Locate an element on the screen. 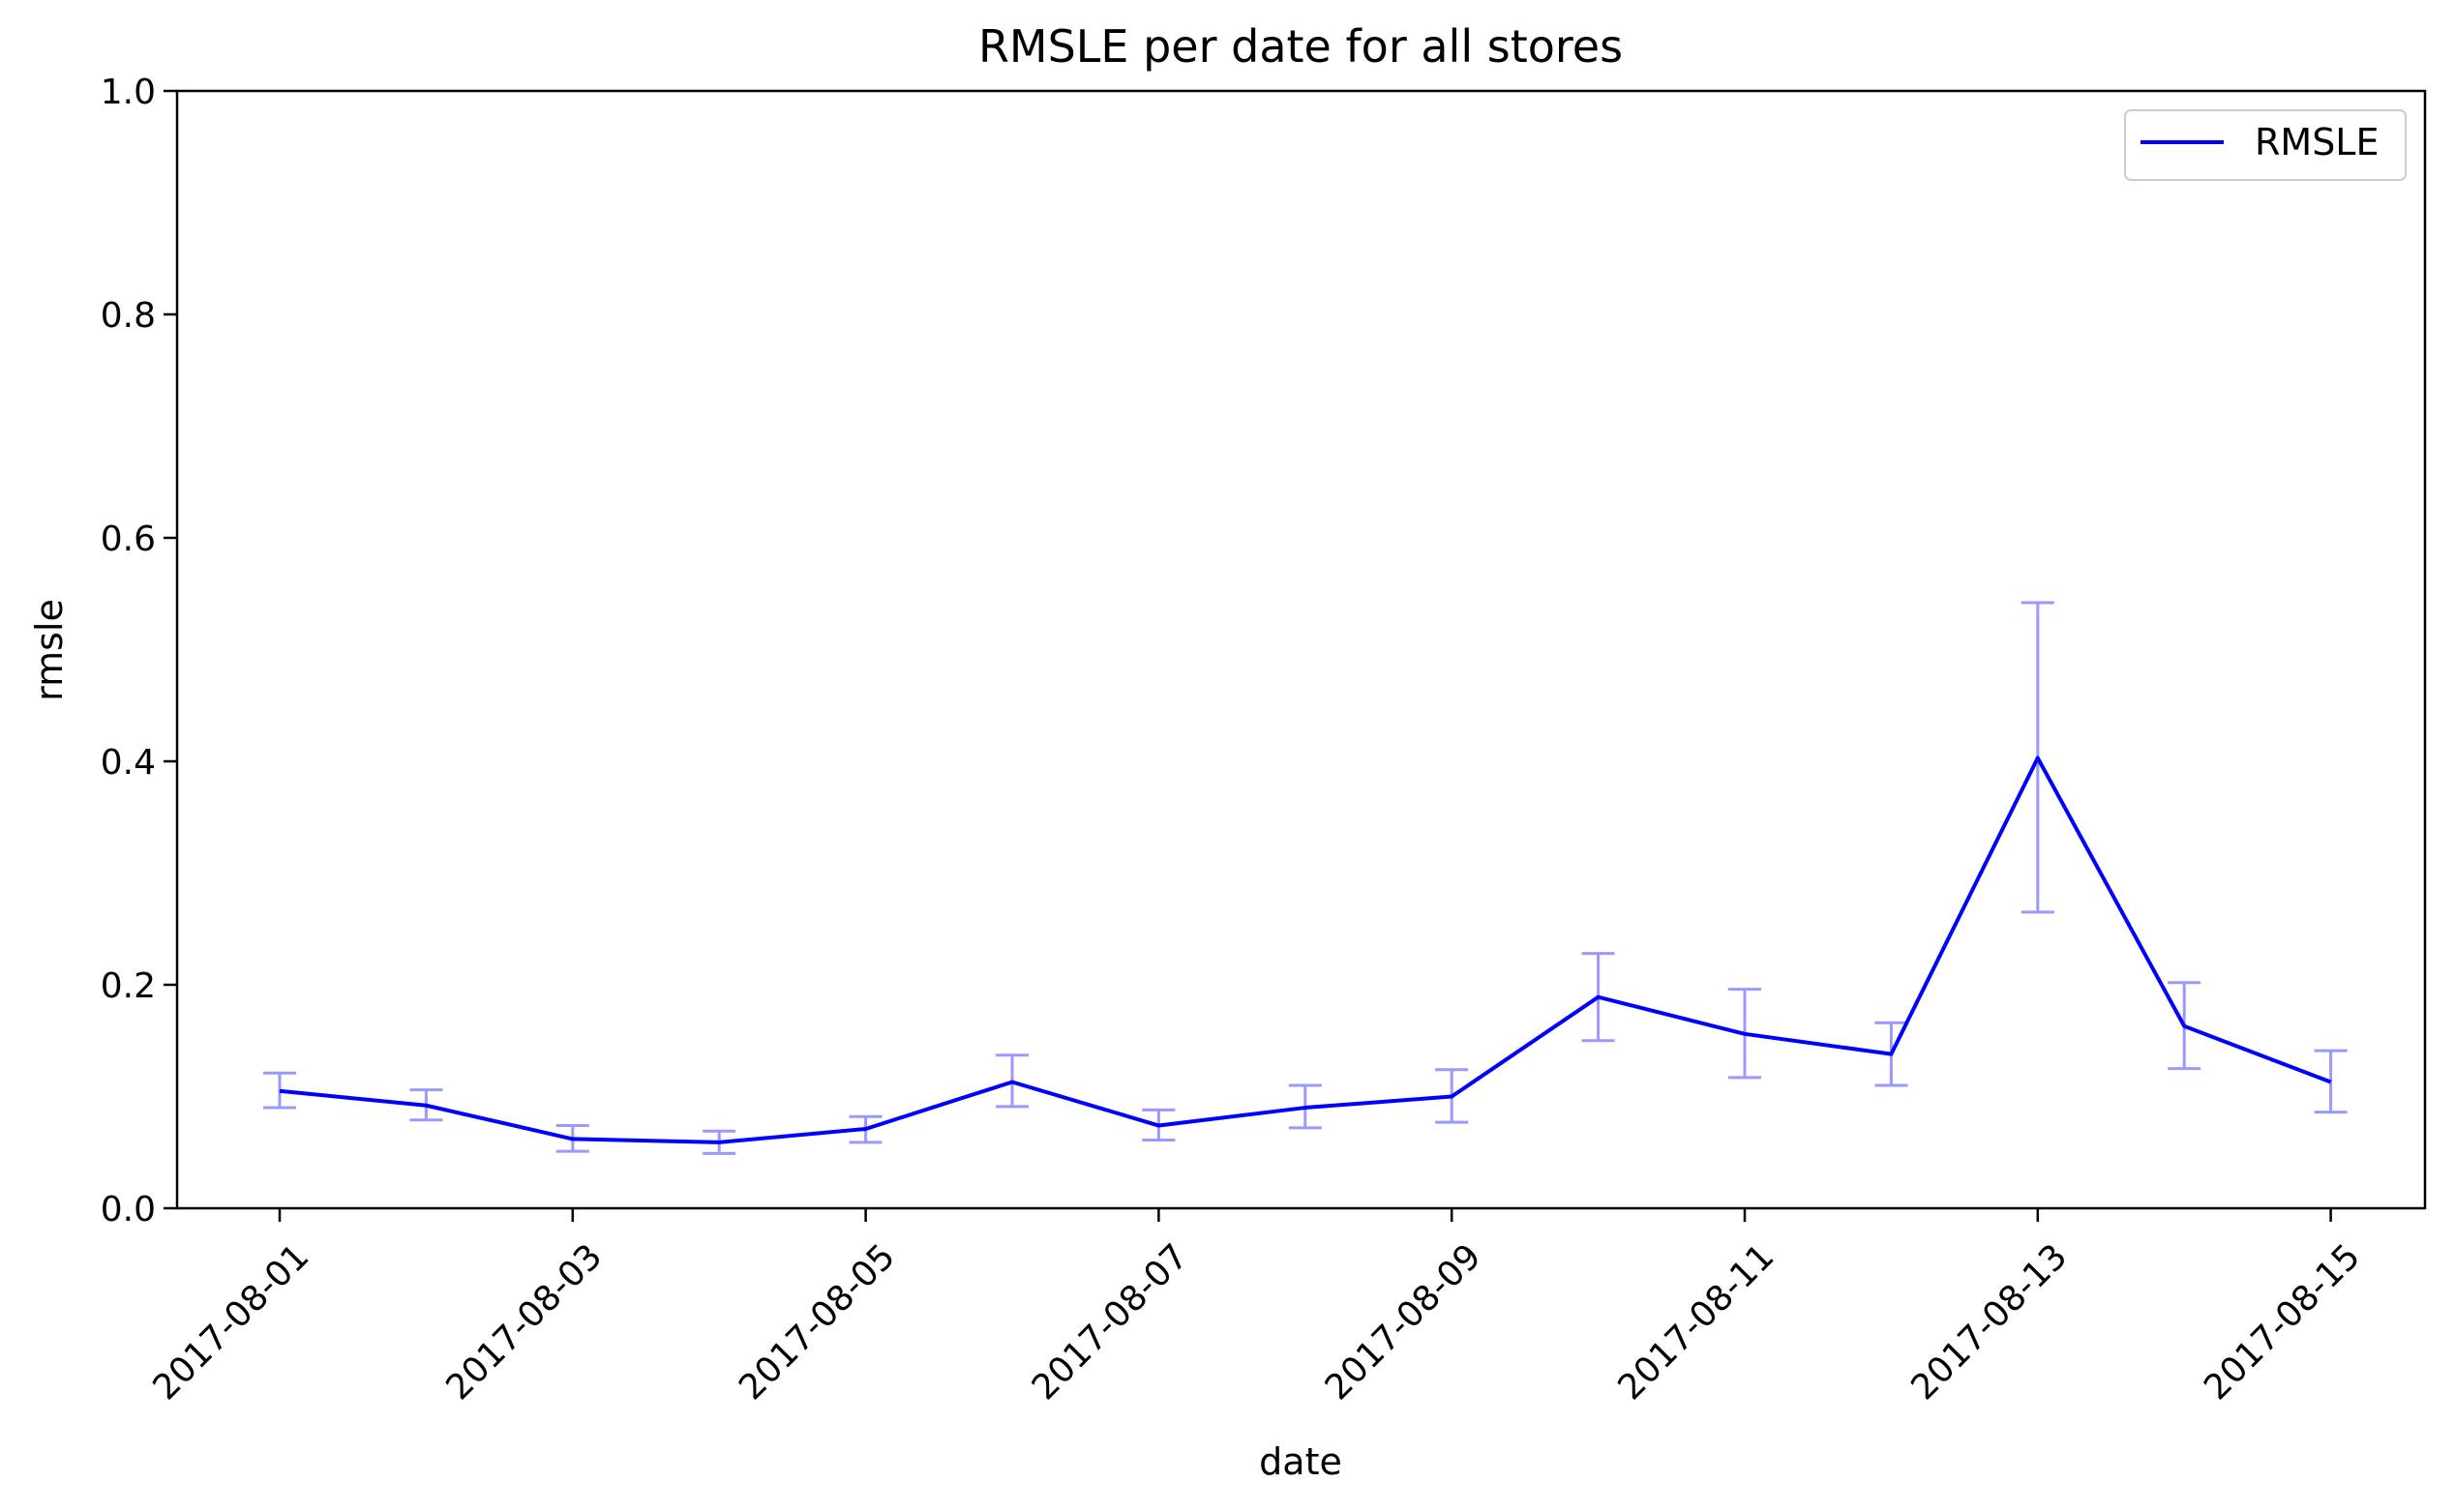  y-tick-label-0: 0.0 is located at coordinates (128, 1210).